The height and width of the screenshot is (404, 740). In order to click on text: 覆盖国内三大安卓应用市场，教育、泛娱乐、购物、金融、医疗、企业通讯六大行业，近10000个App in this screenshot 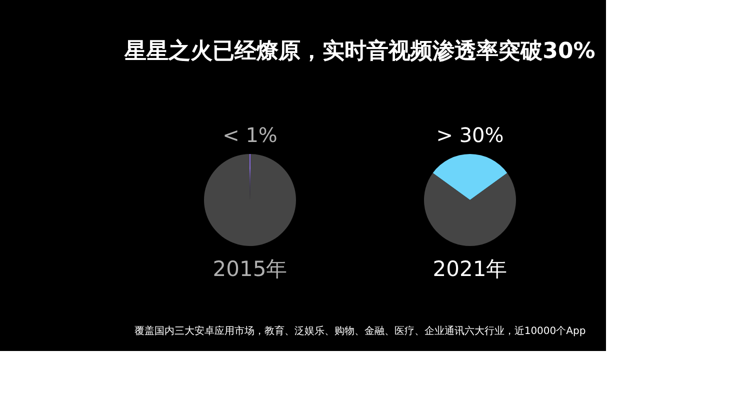, I will do `click(360, 331)`.